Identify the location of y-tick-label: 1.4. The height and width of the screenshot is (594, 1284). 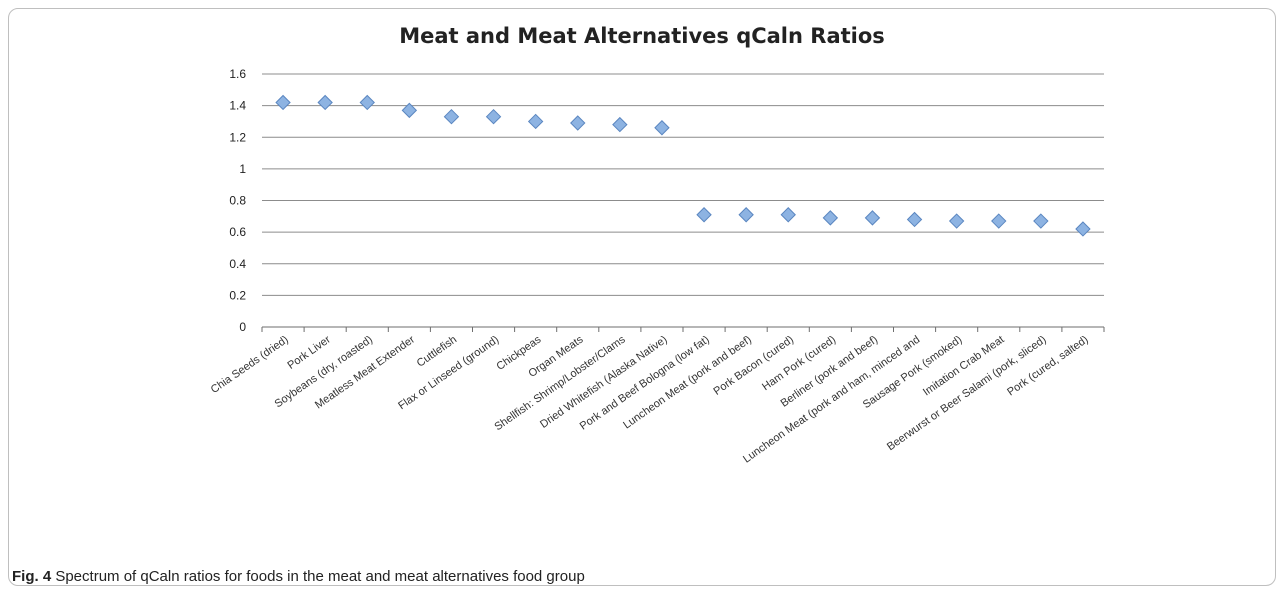
(237, 106).